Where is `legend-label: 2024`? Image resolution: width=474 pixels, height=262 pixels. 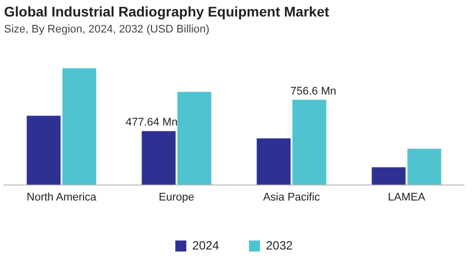
legend-label: 2024 is located at coordinates (206, 245).